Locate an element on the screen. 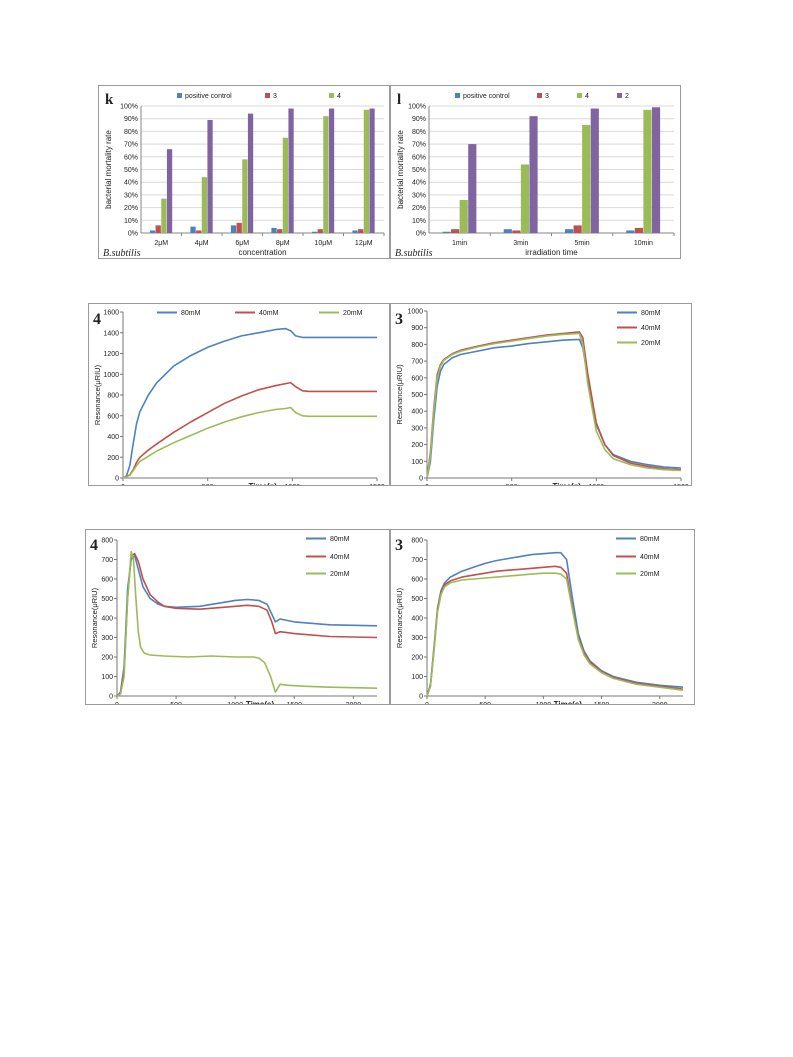  y-tick-label: 1200 is located at coordinates (111, 354).